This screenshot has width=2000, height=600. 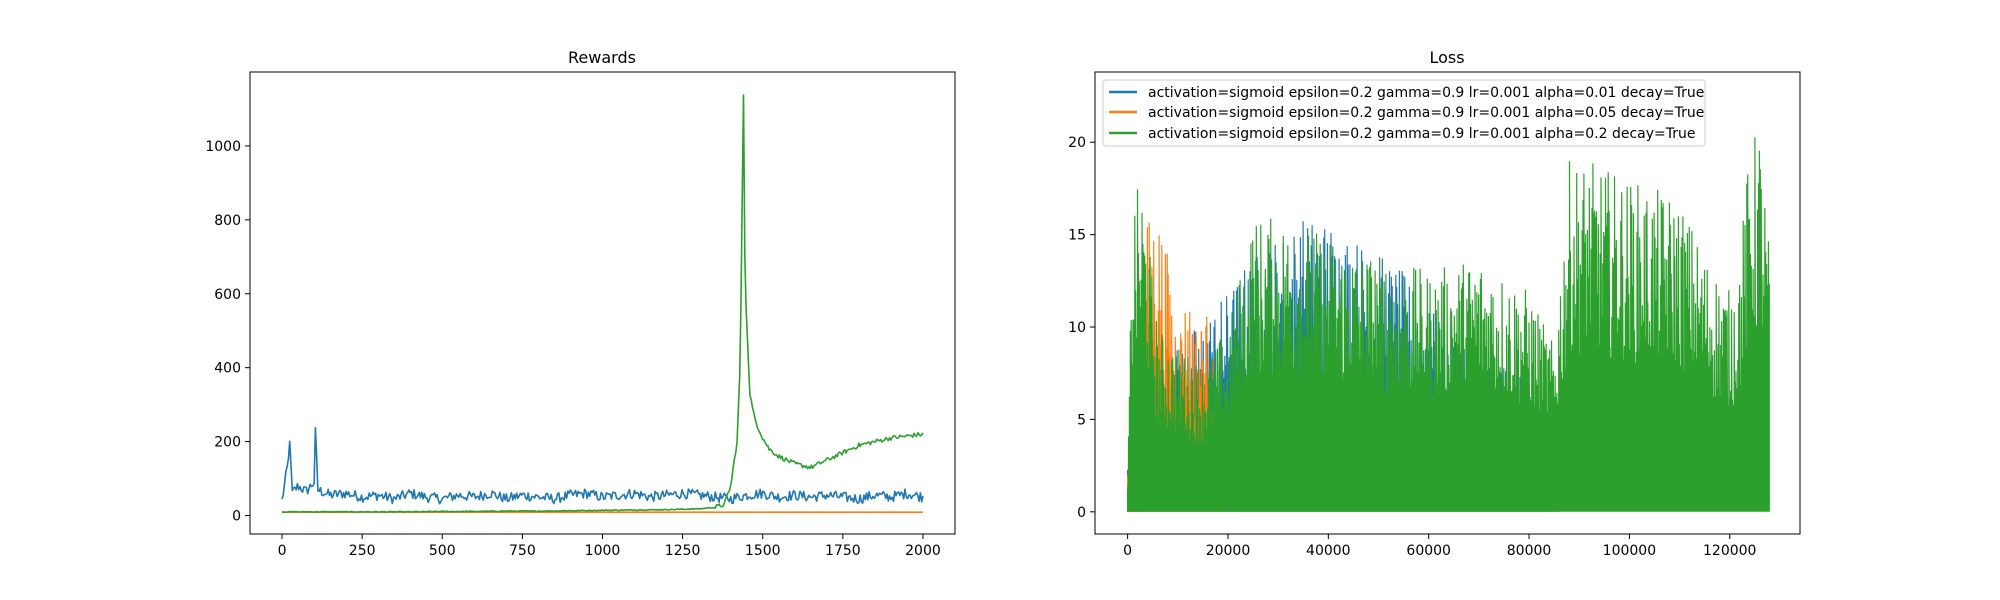 What do you see at coordinates (843, 551) in the screenshot?
I see `x-tick-label: 1750` at bounding box center [843, 551].